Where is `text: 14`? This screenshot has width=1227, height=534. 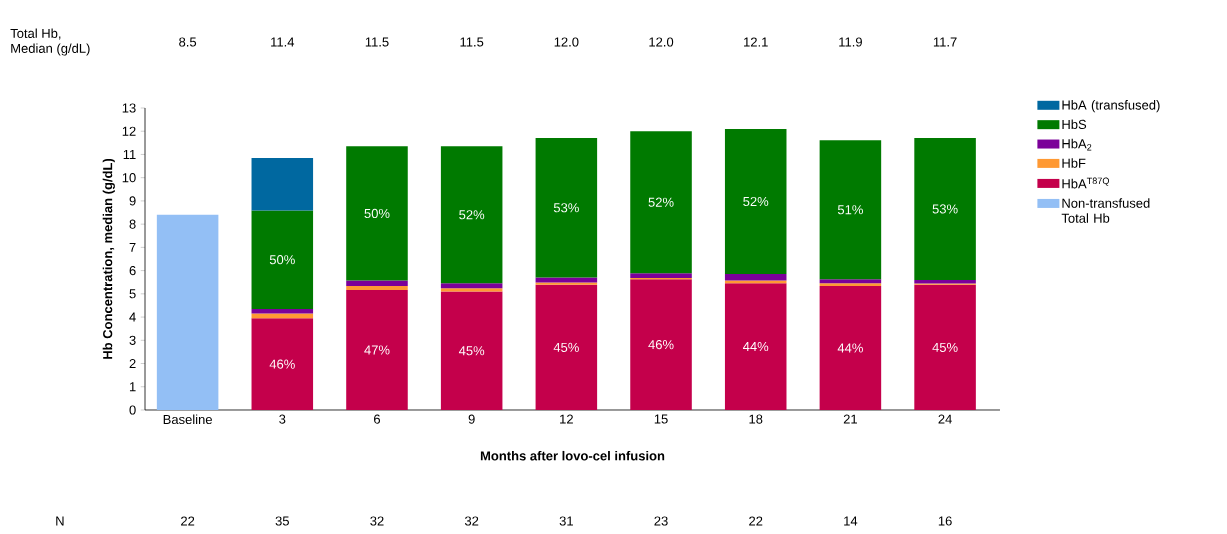 text: 14 is located at coordinates (851, 521).